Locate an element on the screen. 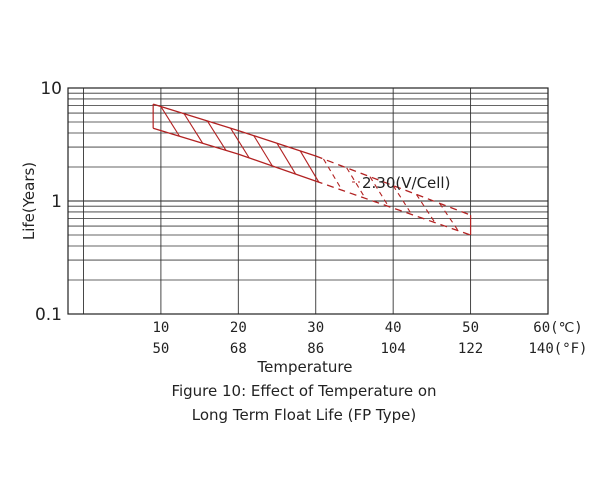 This screenshot has width=600, height=479. x-tick-fahrenheit: 68 is located at coordinates (238, 349).